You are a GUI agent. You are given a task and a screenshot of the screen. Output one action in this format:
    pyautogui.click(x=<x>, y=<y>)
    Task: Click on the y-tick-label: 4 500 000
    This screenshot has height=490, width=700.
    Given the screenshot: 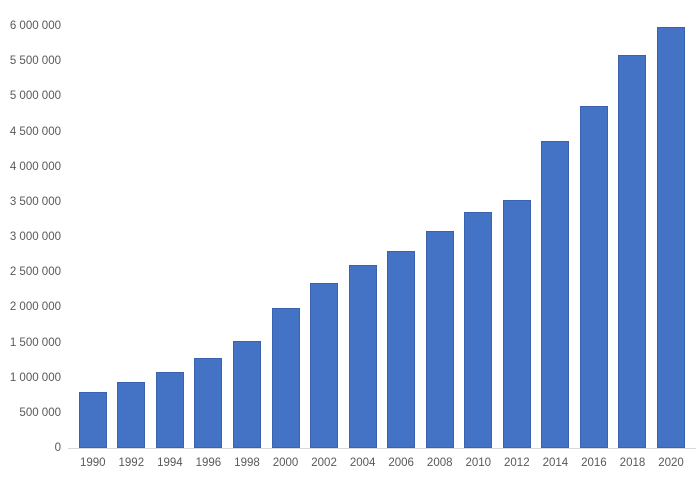 What is the action you would take?
    pyautogui.click(x=35, y=131)
    